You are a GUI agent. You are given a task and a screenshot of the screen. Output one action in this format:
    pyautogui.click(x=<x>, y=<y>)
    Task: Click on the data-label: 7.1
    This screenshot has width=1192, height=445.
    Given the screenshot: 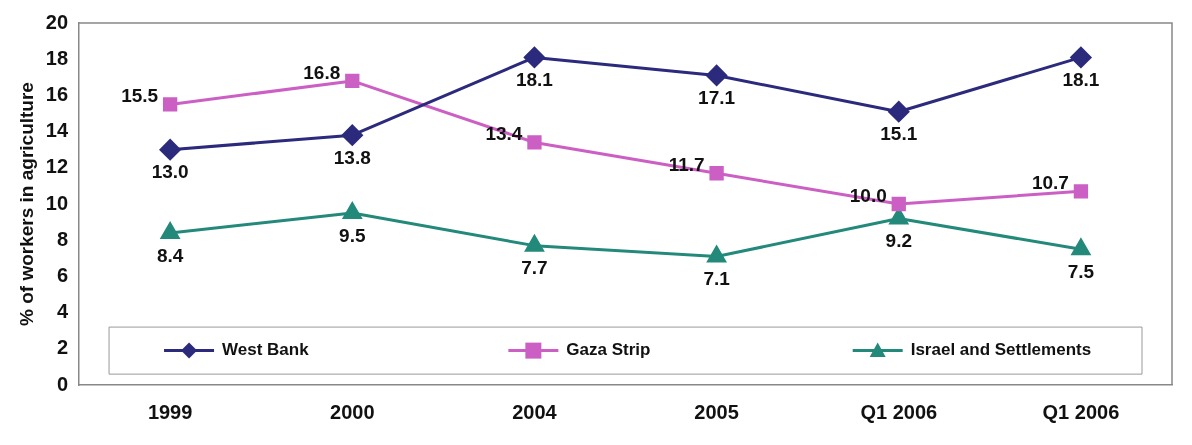 What is the action you would take?
    pyautogui.click(x=717, y=279)
    